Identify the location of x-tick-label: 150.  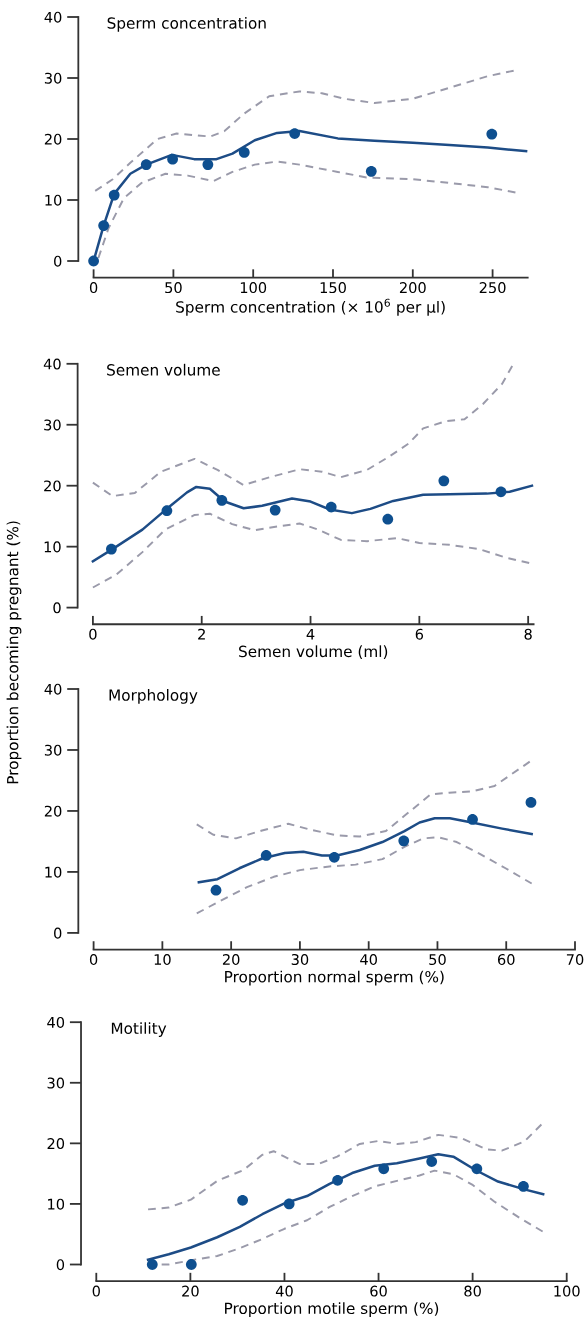
(333, 288).